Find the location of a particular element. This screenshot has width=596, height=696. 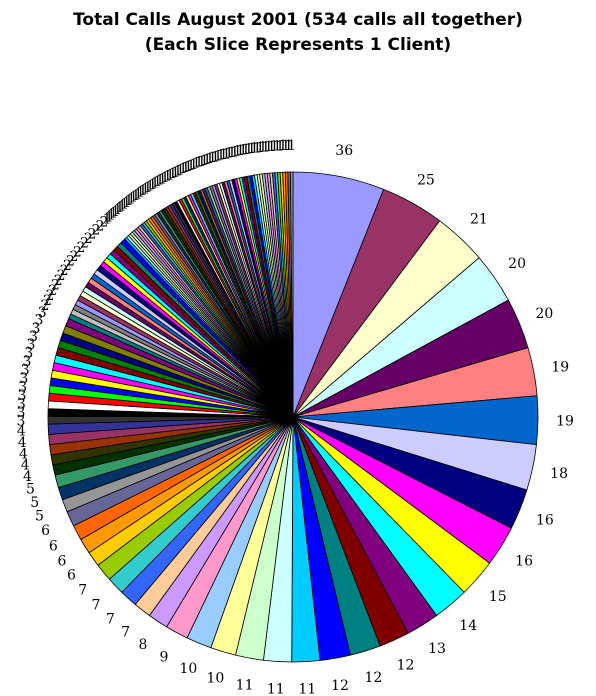

pie-slice is located at coordinates (292, 294).